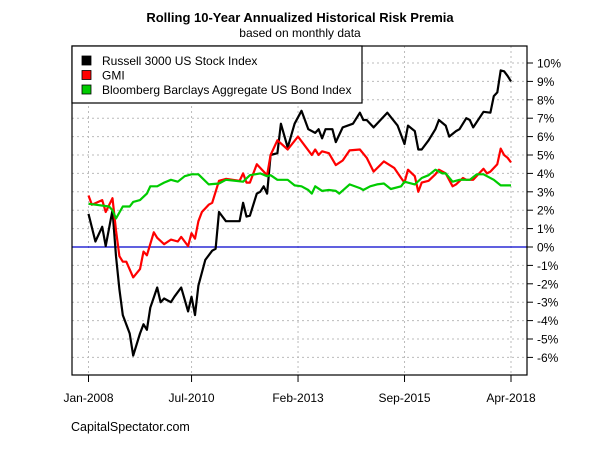 This screenshot has width=600, height=450. Describe the element at coordinates (548, 266) in the screenshot. I see `y-tick-label: -1%` at that location.